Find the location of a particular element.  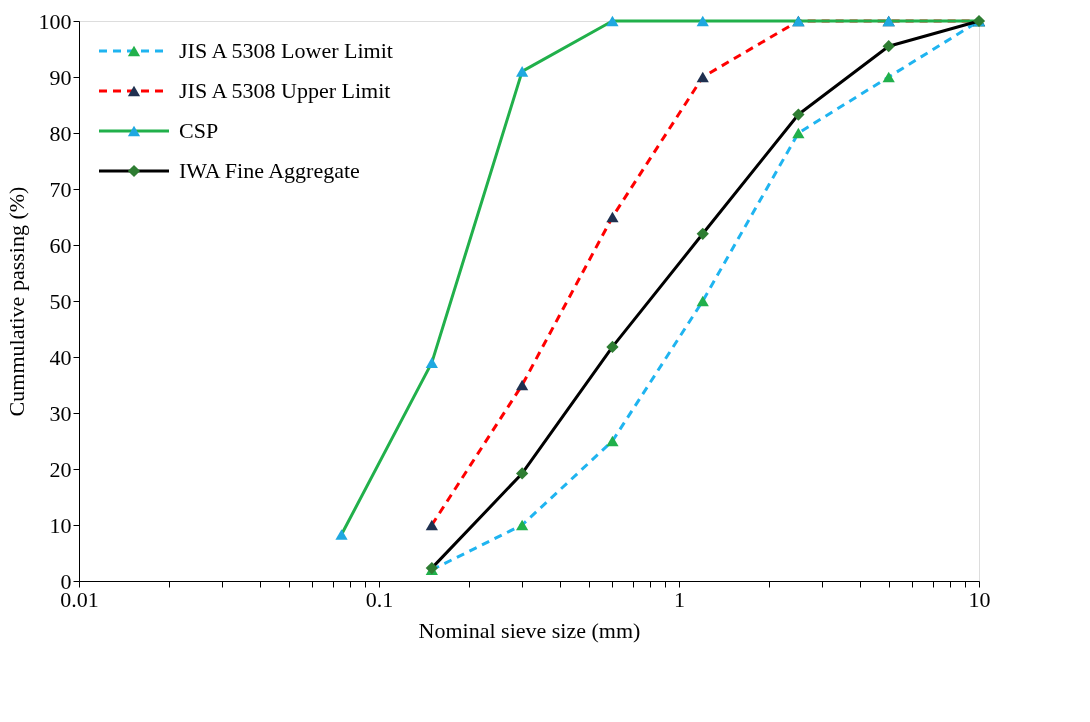

y-tick-label: 30 is located at coordinates (60, 413).